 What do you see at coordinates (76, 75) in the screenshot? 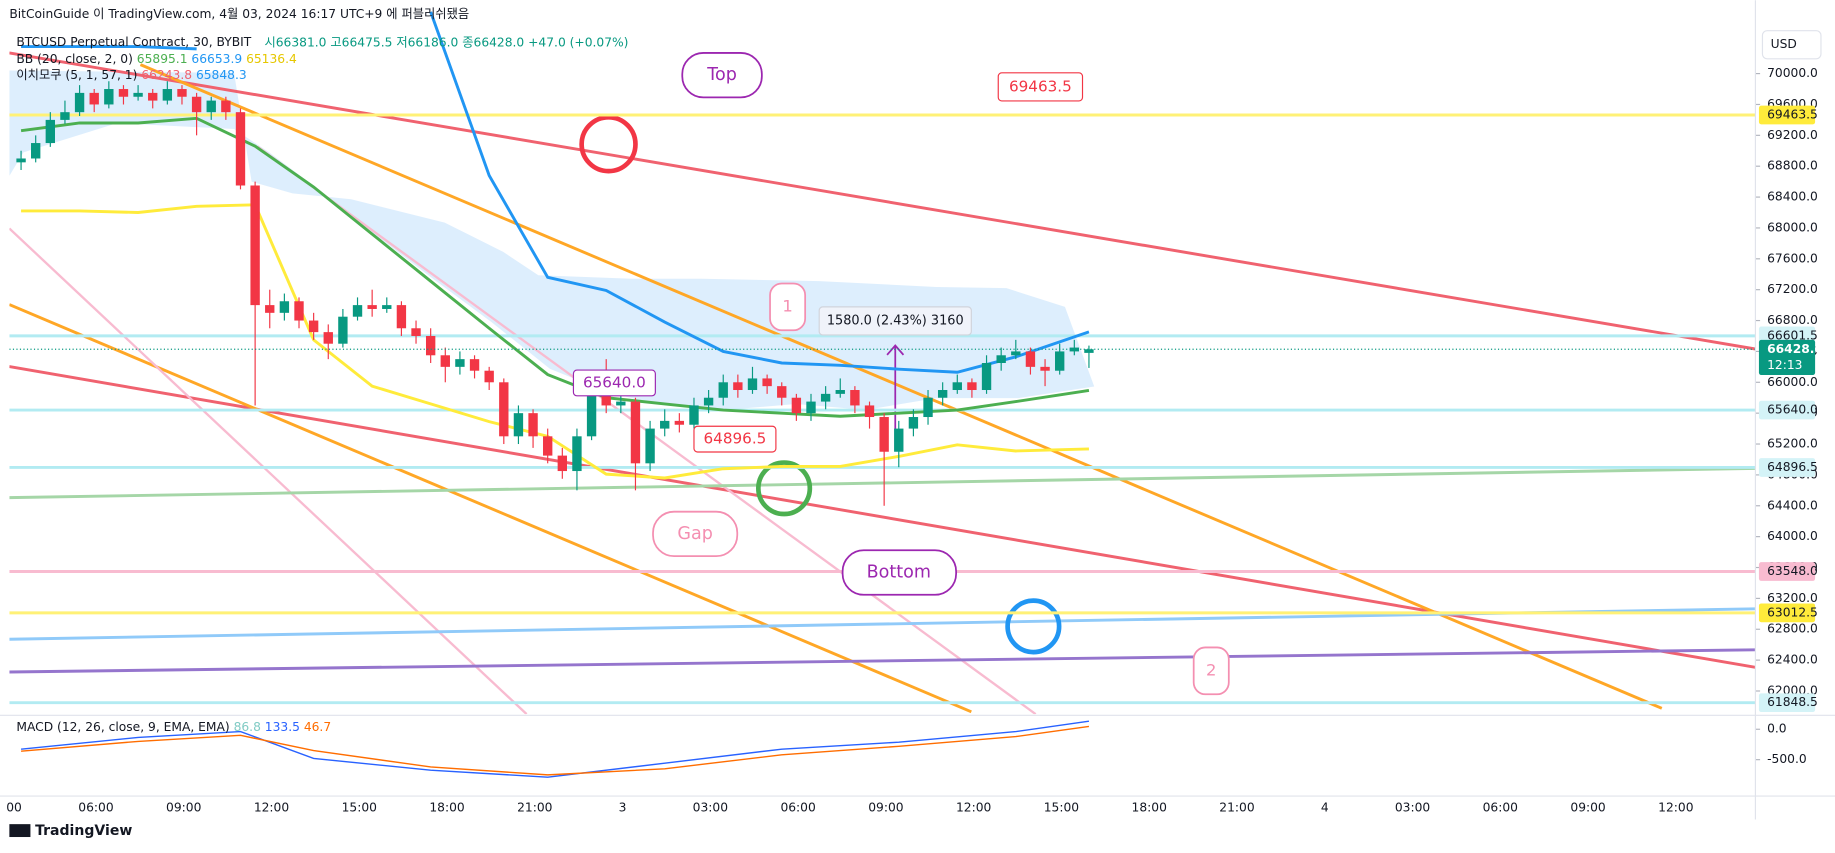
I see `ichimoku-title: 이치모쿠 (5, 1, 57, 1)` at bounding box center [76, 75].